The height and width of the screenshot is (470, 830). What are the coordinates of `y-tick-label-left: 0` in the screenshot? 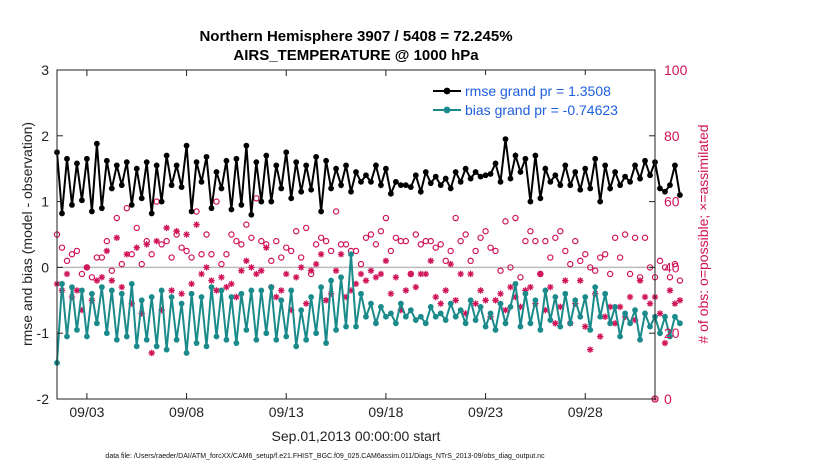 It's located at (45, 267).